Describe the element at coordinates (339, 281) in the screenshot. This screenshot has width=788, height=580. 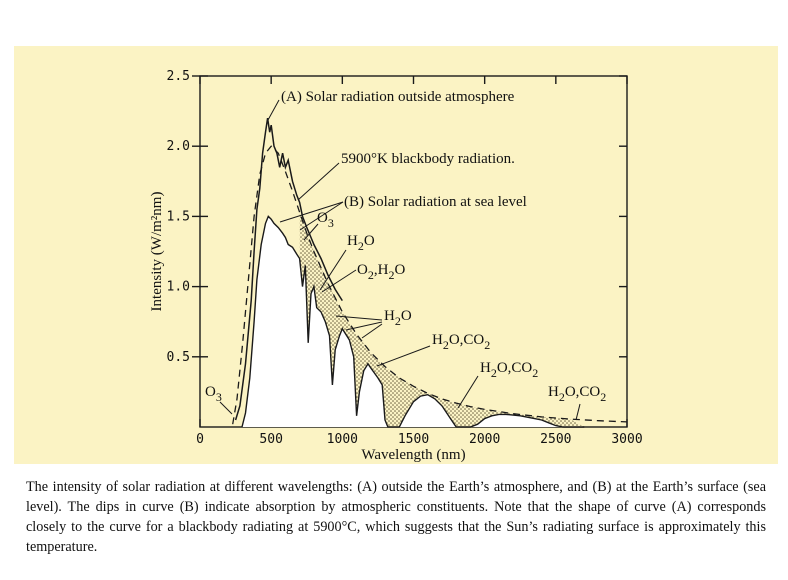
I see `leader-o2-h2o` at that location.